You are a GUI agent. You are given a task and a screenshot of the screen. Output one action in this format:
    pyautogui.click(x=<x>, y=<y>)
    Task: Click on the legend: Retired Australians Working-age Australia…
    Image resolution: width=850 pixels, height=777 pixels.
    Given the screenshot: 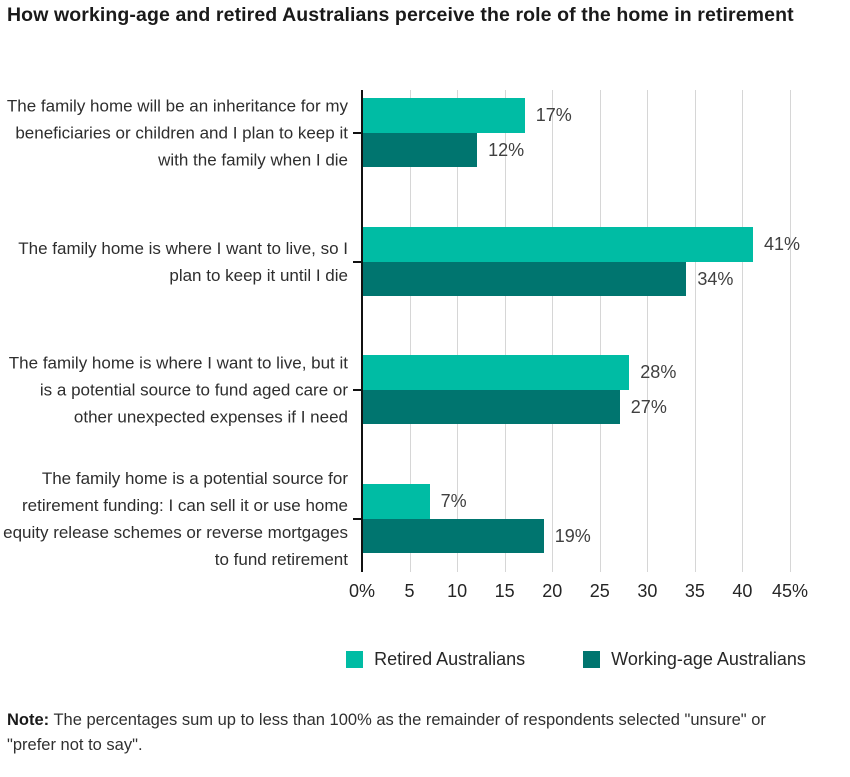 What is the action you would take?
    pyautogui.click(x=576, y=659)
    